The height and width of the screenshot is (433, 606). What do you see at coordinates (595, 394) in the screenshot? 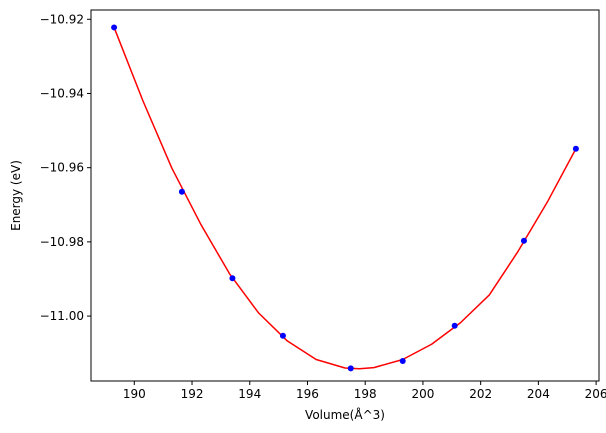
I see `x-tick-label: 206` at bounding box center [595, 394].